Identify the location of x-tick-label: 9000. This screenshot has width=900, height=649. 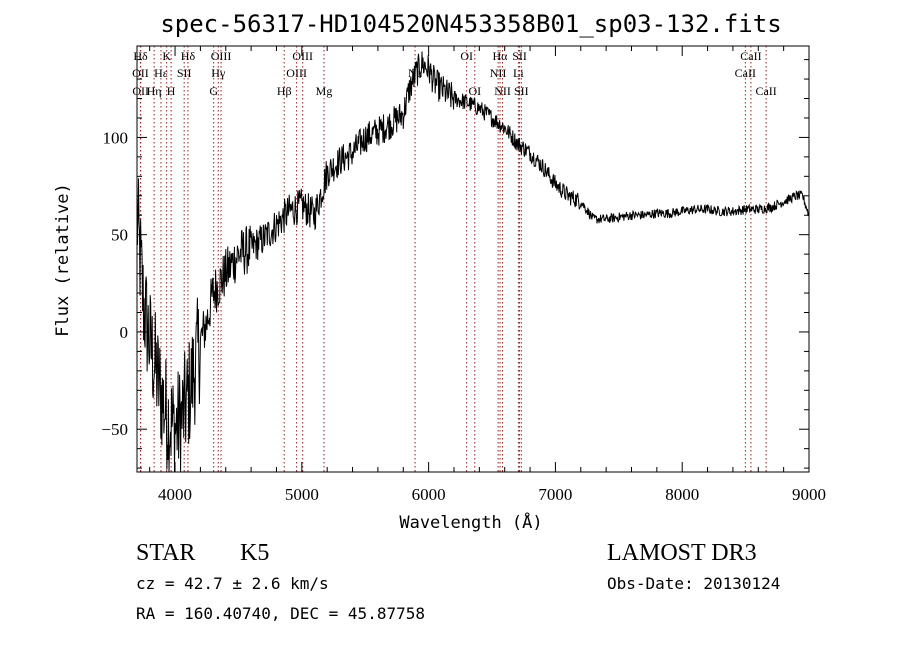
(809, 494).